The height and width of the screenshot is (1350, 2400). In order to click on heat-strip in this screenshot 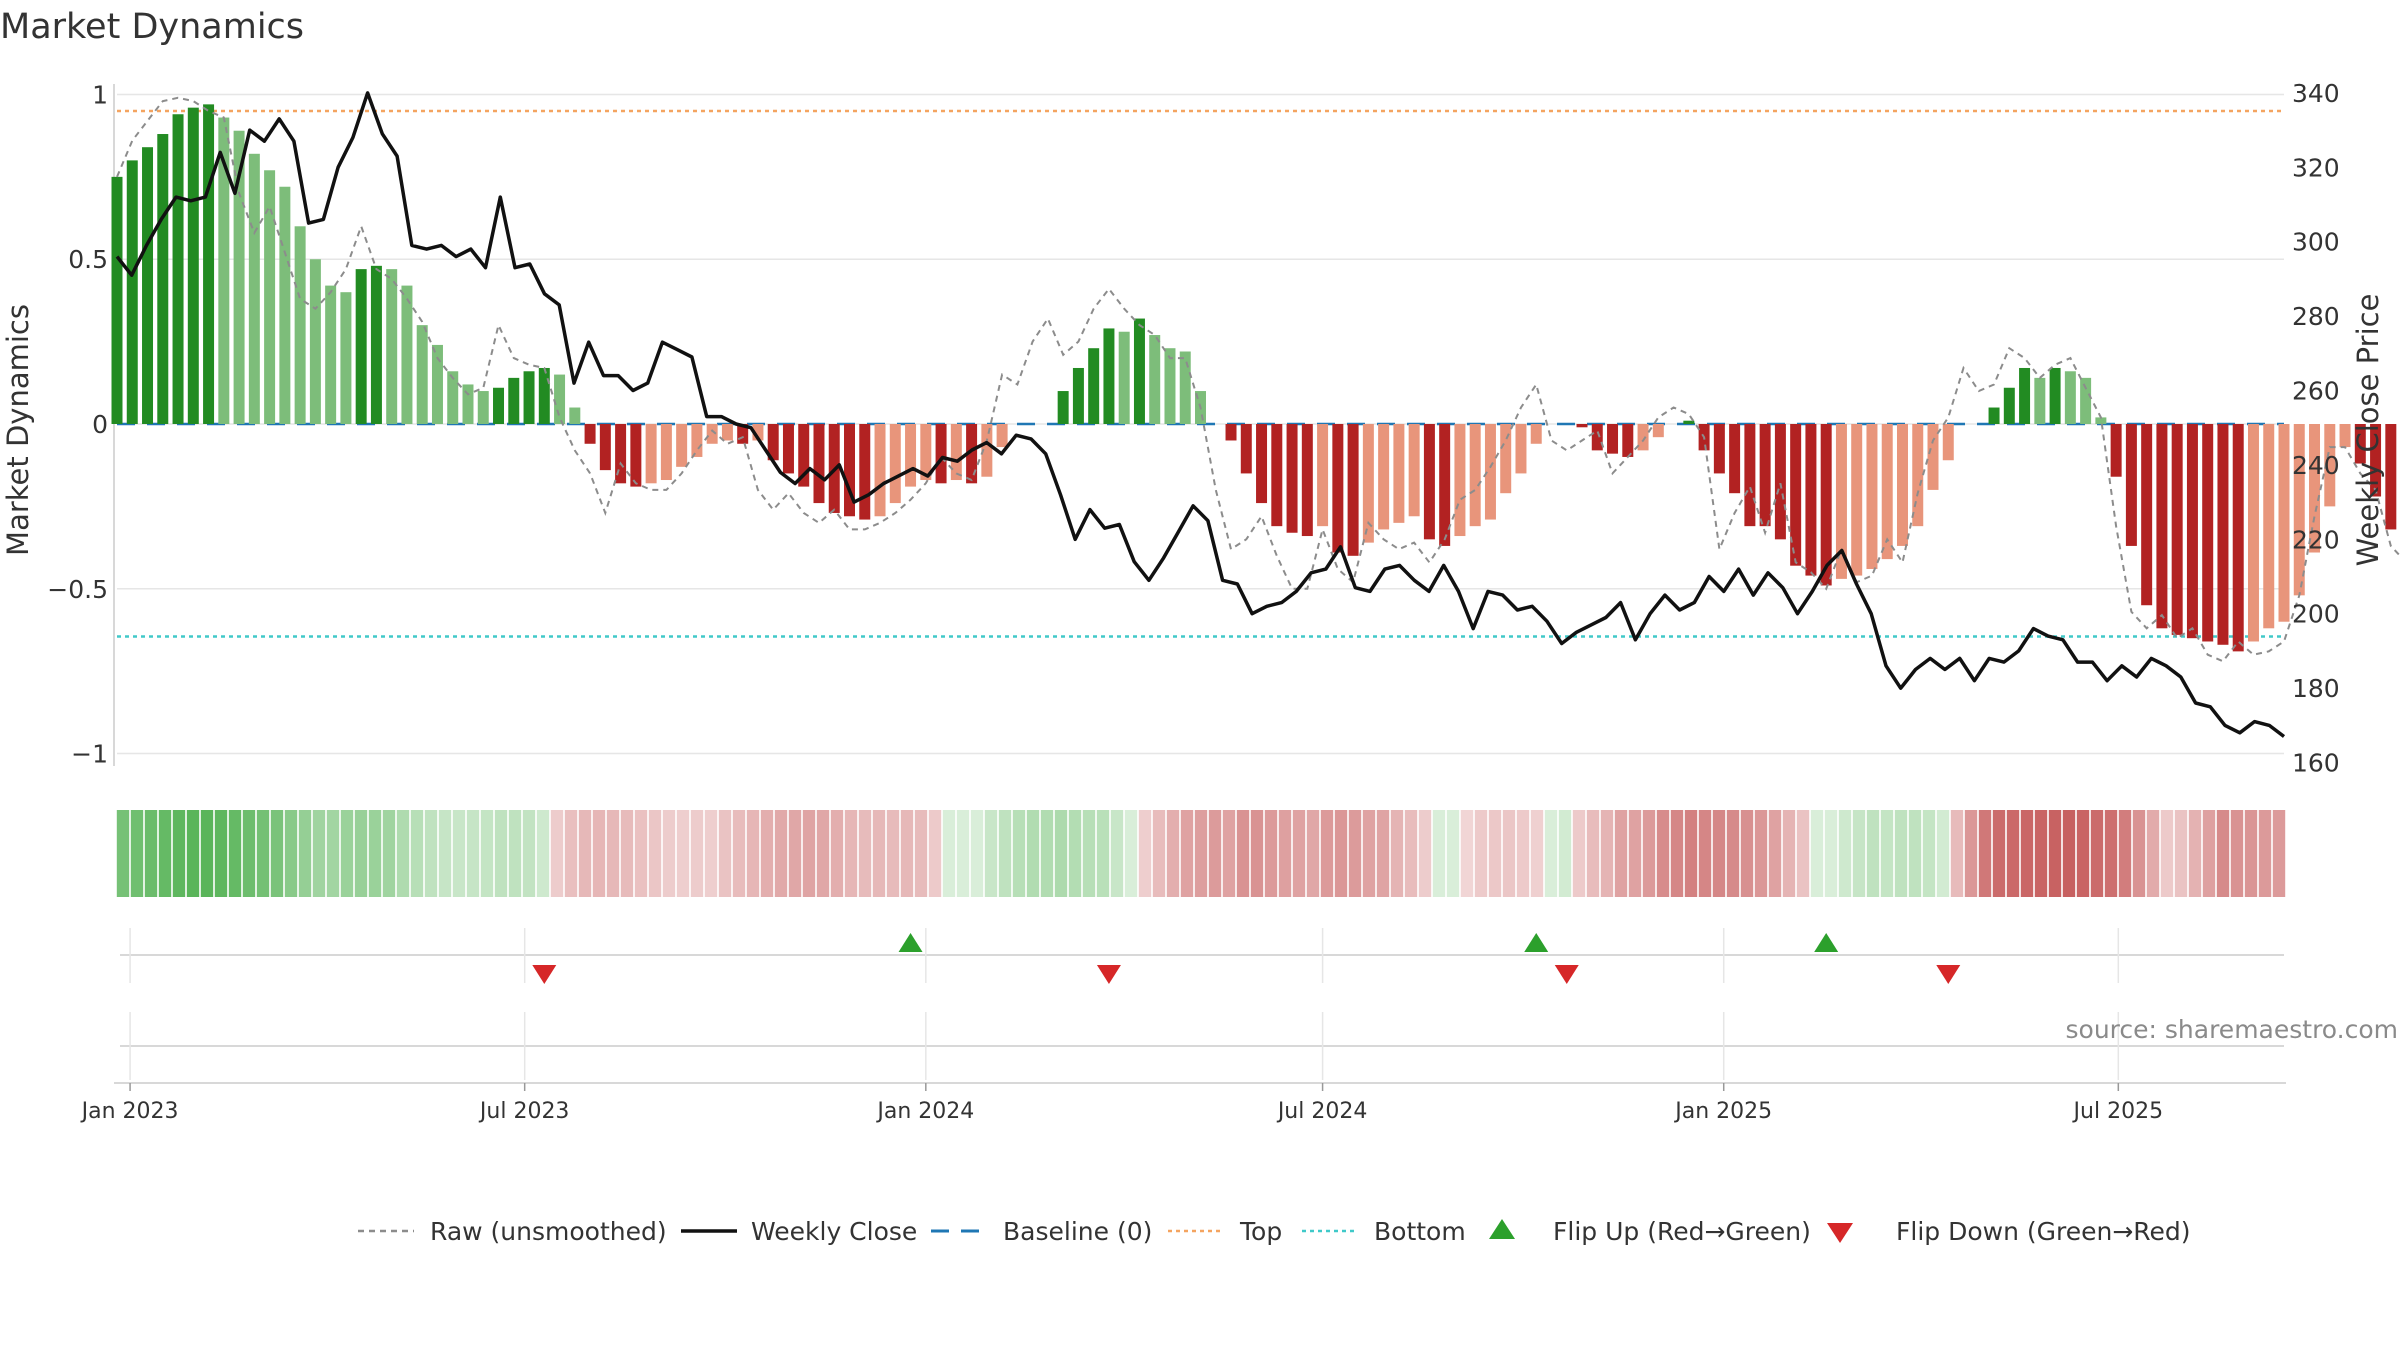, I will do `click(1201, 853)`.